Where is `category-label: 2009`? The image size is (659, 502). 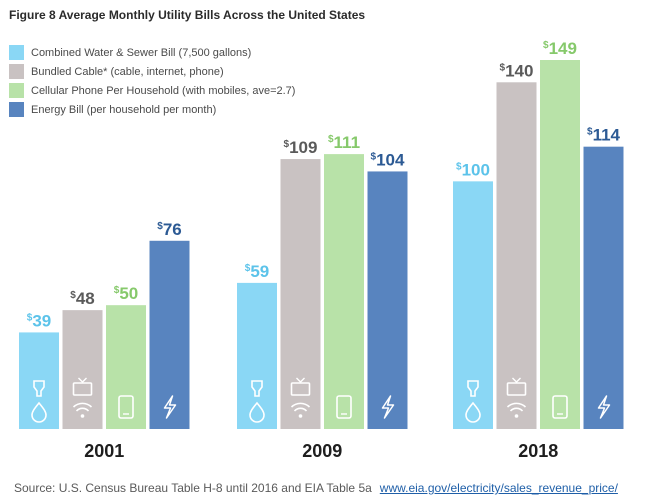
category-label: 2009 is located at coordinates (322, 451).